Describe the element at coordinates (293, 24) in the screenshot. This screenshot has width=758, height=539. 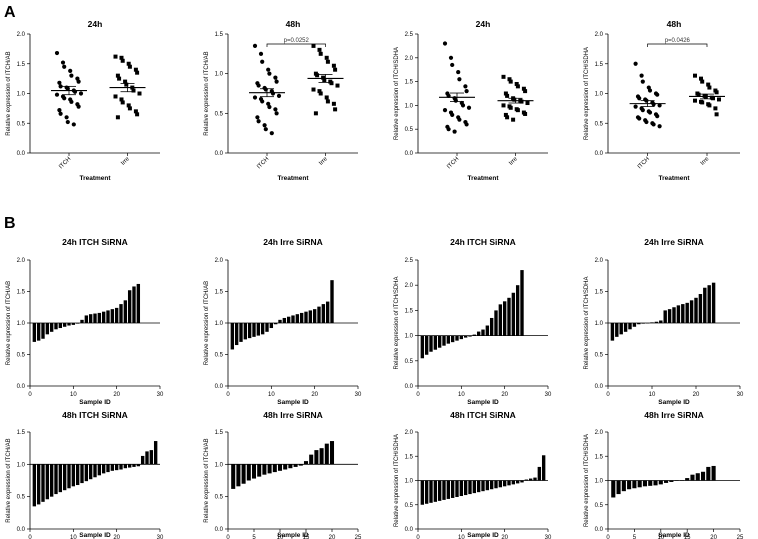
I see `chart-title: 48h` at that location.